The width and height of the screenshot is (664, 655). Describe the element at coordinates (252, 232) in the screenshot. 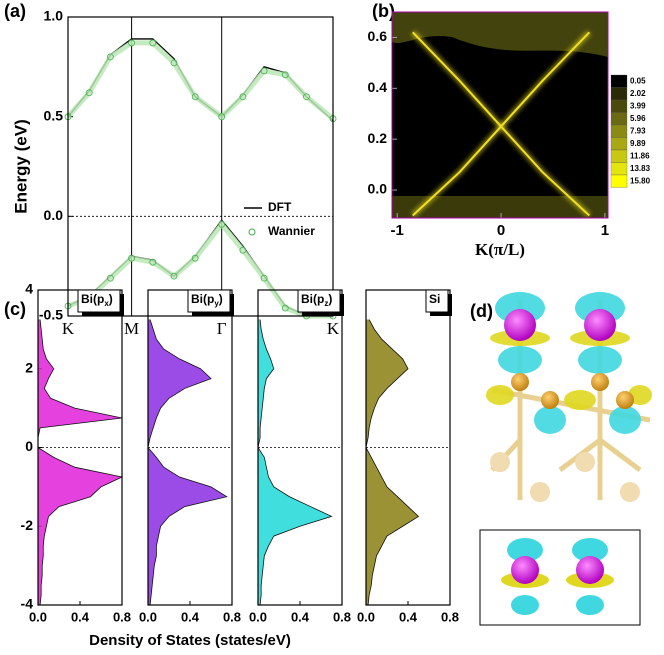

I see `legend-symbol` at that location.